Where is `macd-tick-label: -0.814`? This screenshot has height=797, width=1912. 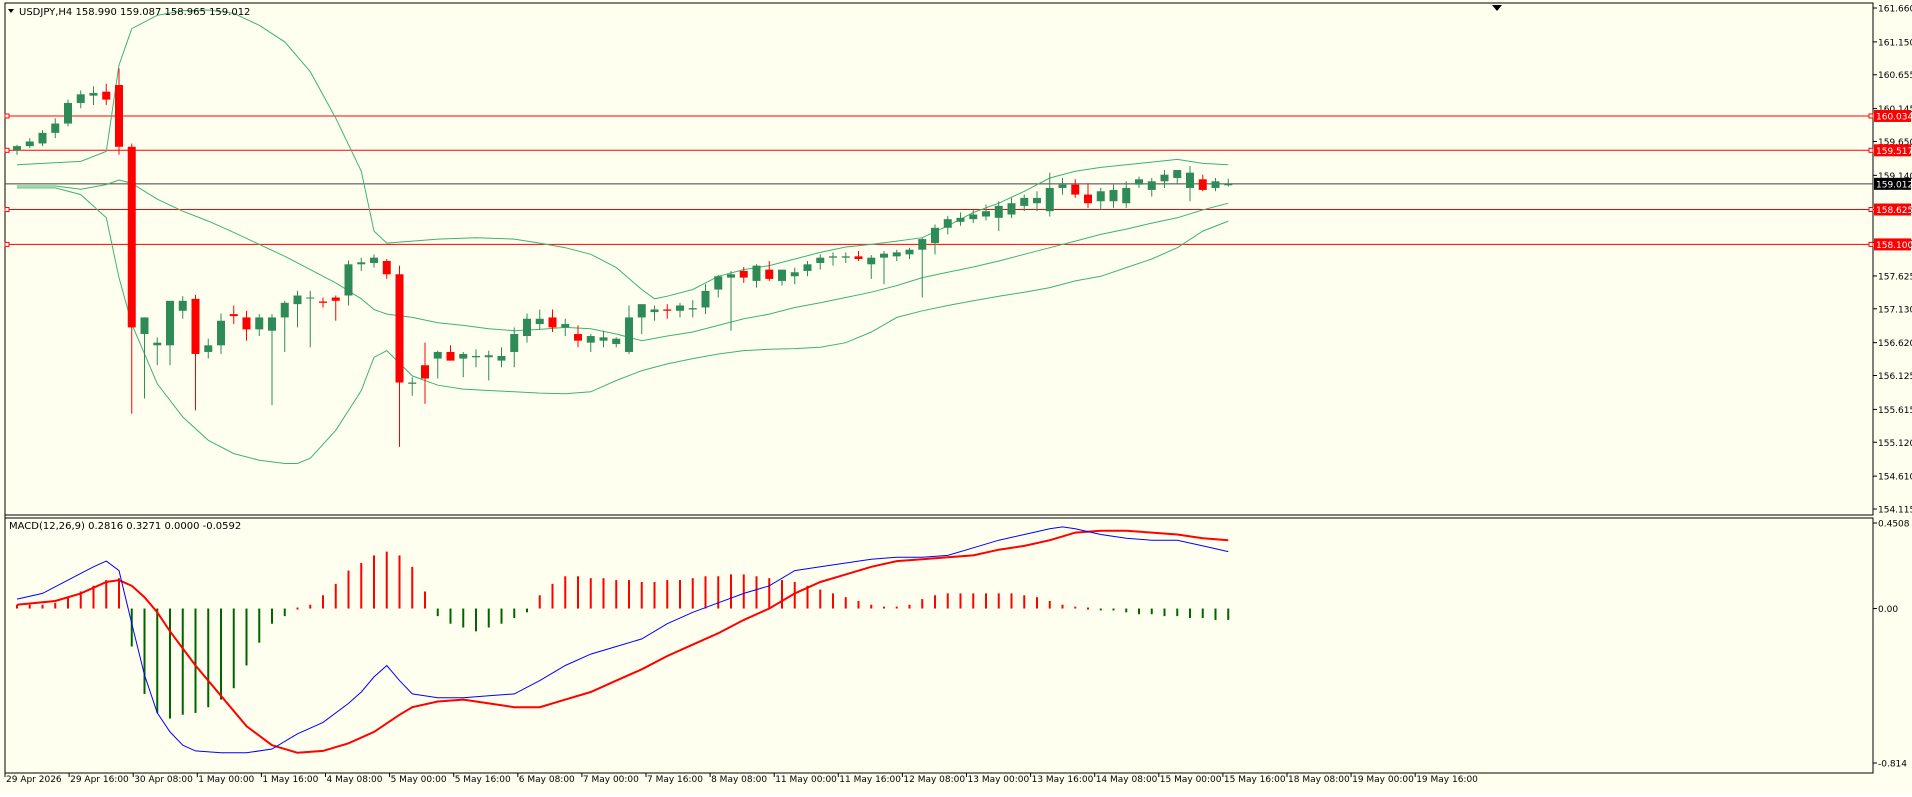 macd-tick-label: -0.814 is located at coordinates (1892, 765).